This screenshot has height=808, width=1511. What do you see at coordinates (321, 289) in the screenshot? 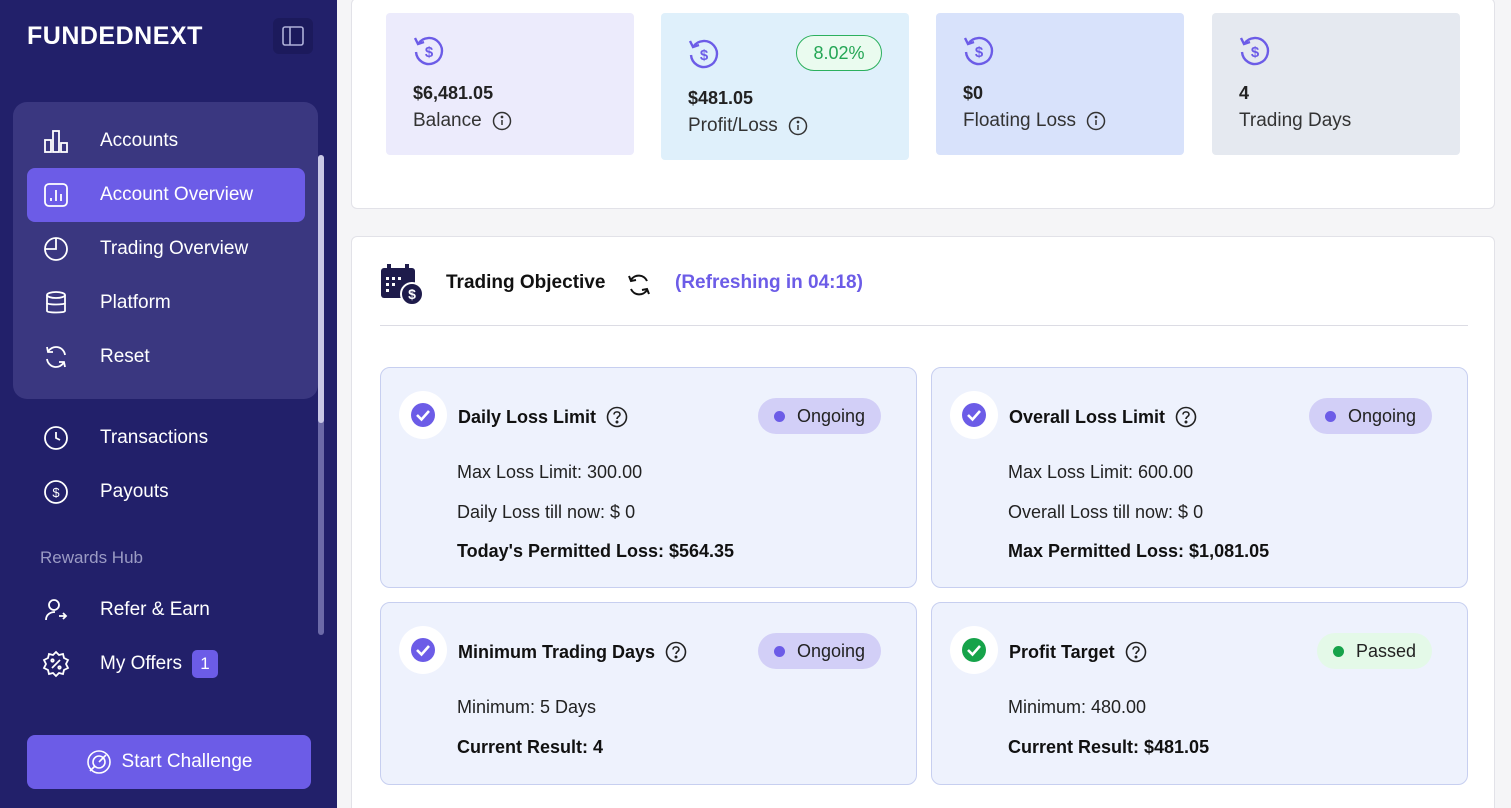
I see `sidebar-scrollbar-thumb` at bounding box center [321, 289].